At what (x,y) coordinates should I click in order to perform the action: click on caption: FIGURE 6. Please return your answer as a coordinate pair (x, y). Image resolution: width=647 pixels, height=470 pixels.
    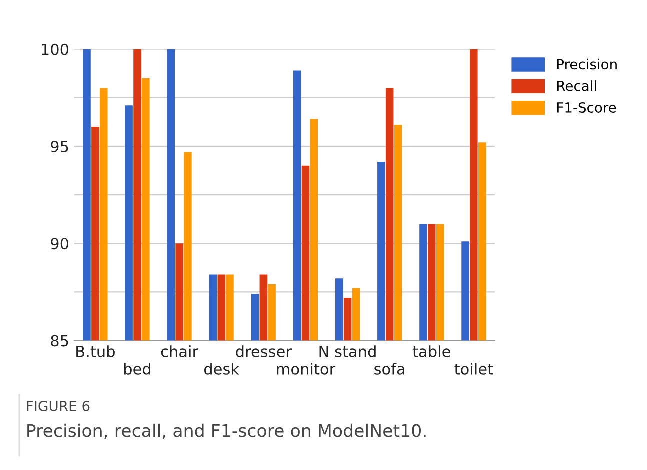
    Looking at the image, I should click on (58, 406).